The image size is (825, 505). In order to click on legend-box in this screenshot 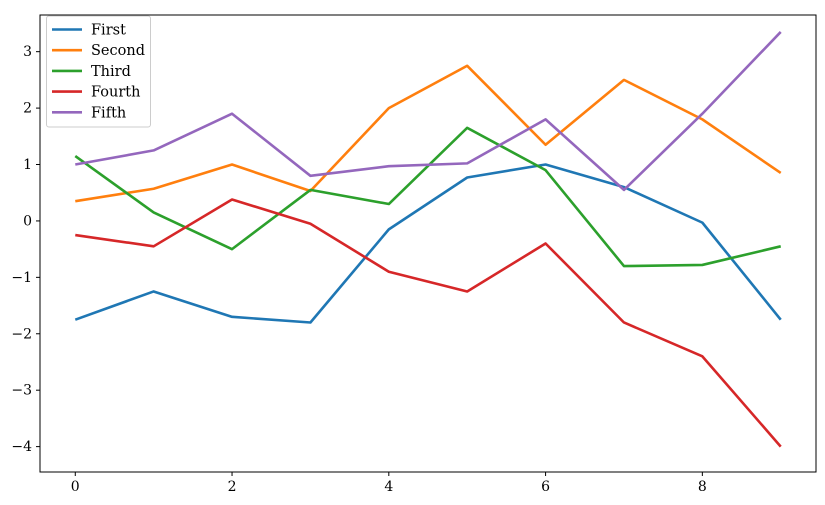, I will do `click(98, 71)`.